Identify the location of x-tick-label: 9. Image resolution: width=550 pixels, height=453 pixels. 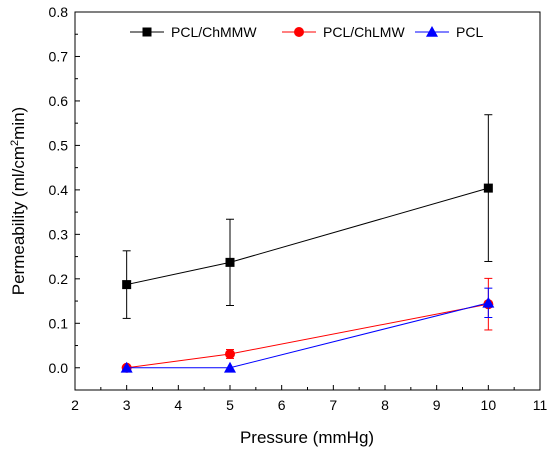
(437, 405).